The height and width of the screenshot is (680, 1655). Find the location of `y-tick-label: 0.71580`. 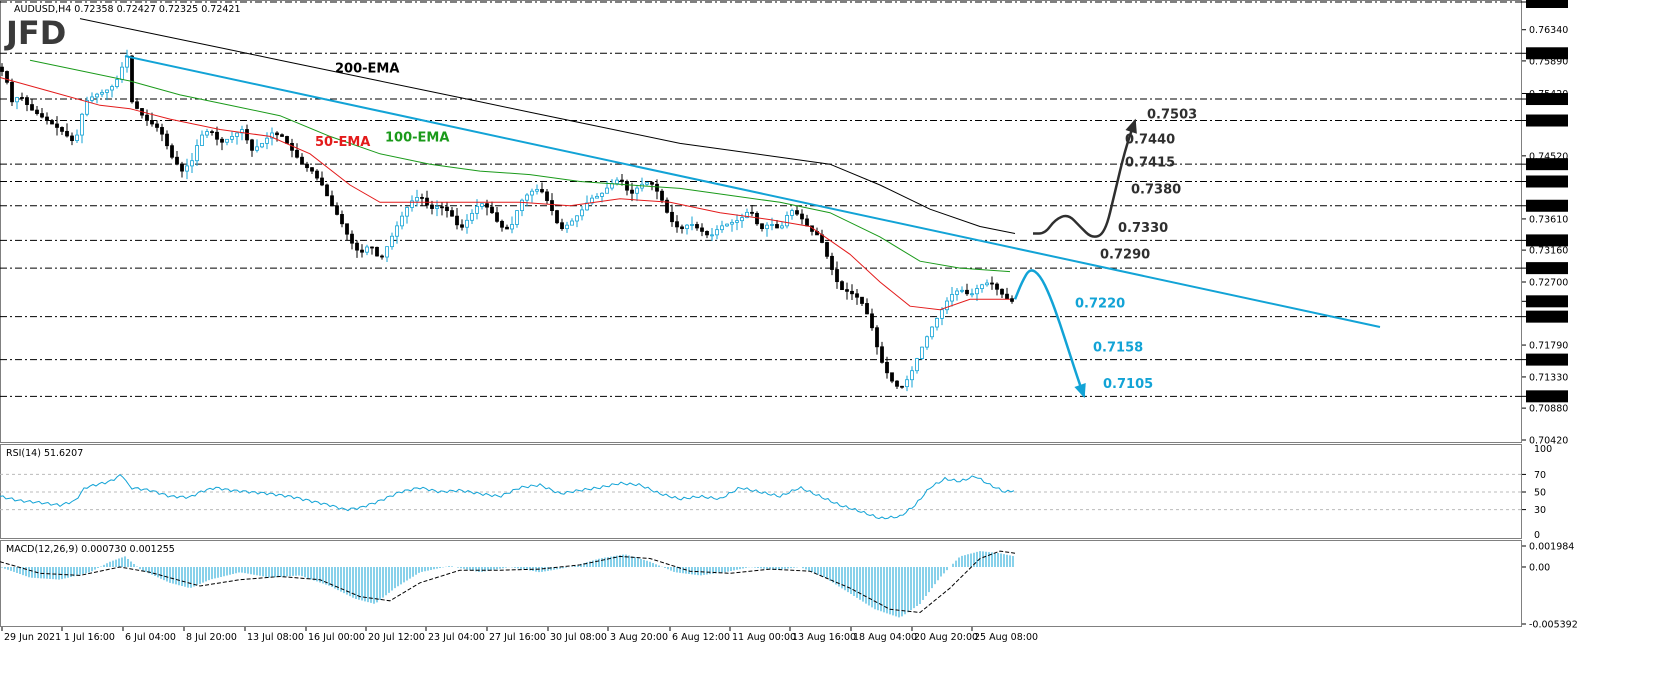

y-tick-label: 0.71580 is located at coordinates (1548, 360).